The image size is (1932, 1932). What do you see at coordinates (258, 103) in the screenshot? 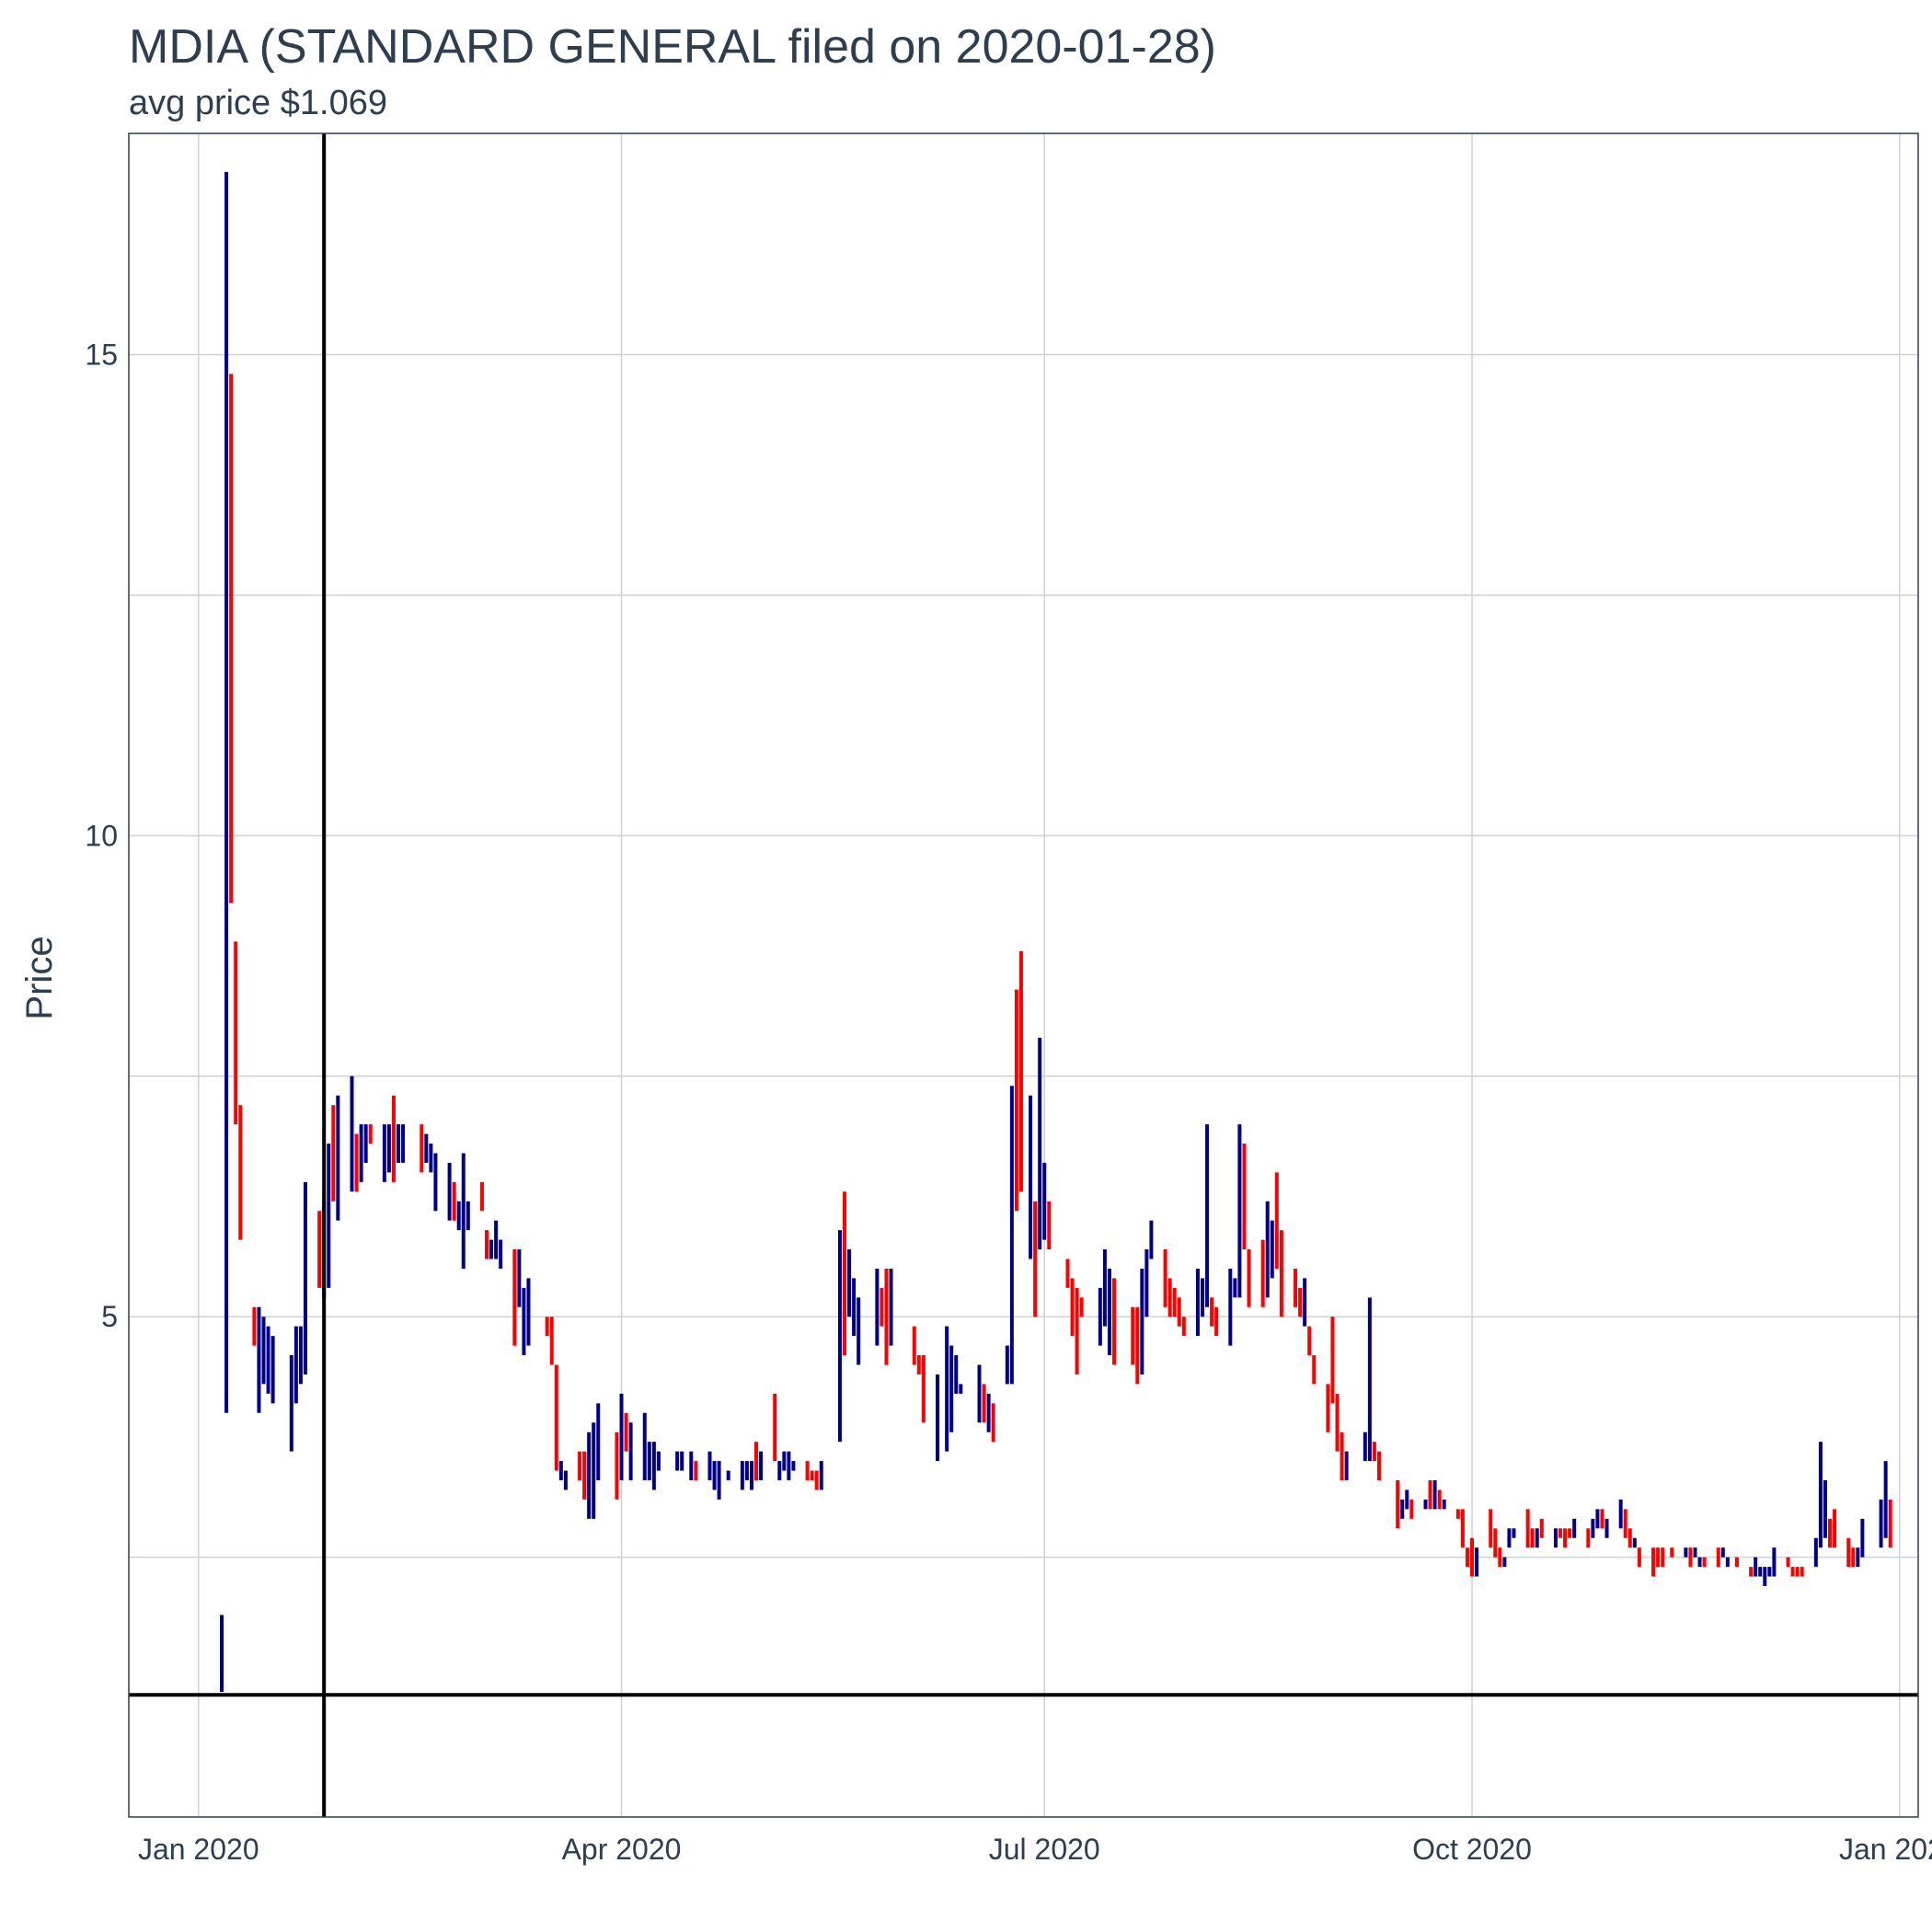
I see `chart-subtitle: avg price $1.069` at bounding box center [258, 103].